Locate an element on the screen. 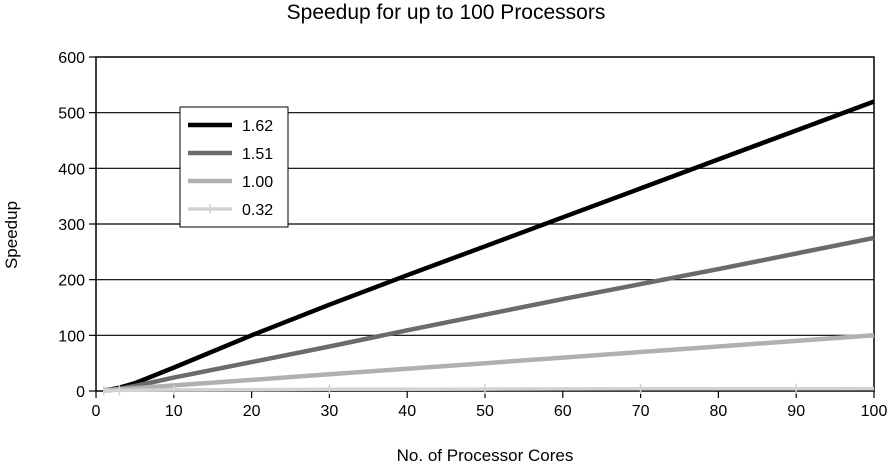  x-tick-label: 60 is located at coordinates (563, 411).